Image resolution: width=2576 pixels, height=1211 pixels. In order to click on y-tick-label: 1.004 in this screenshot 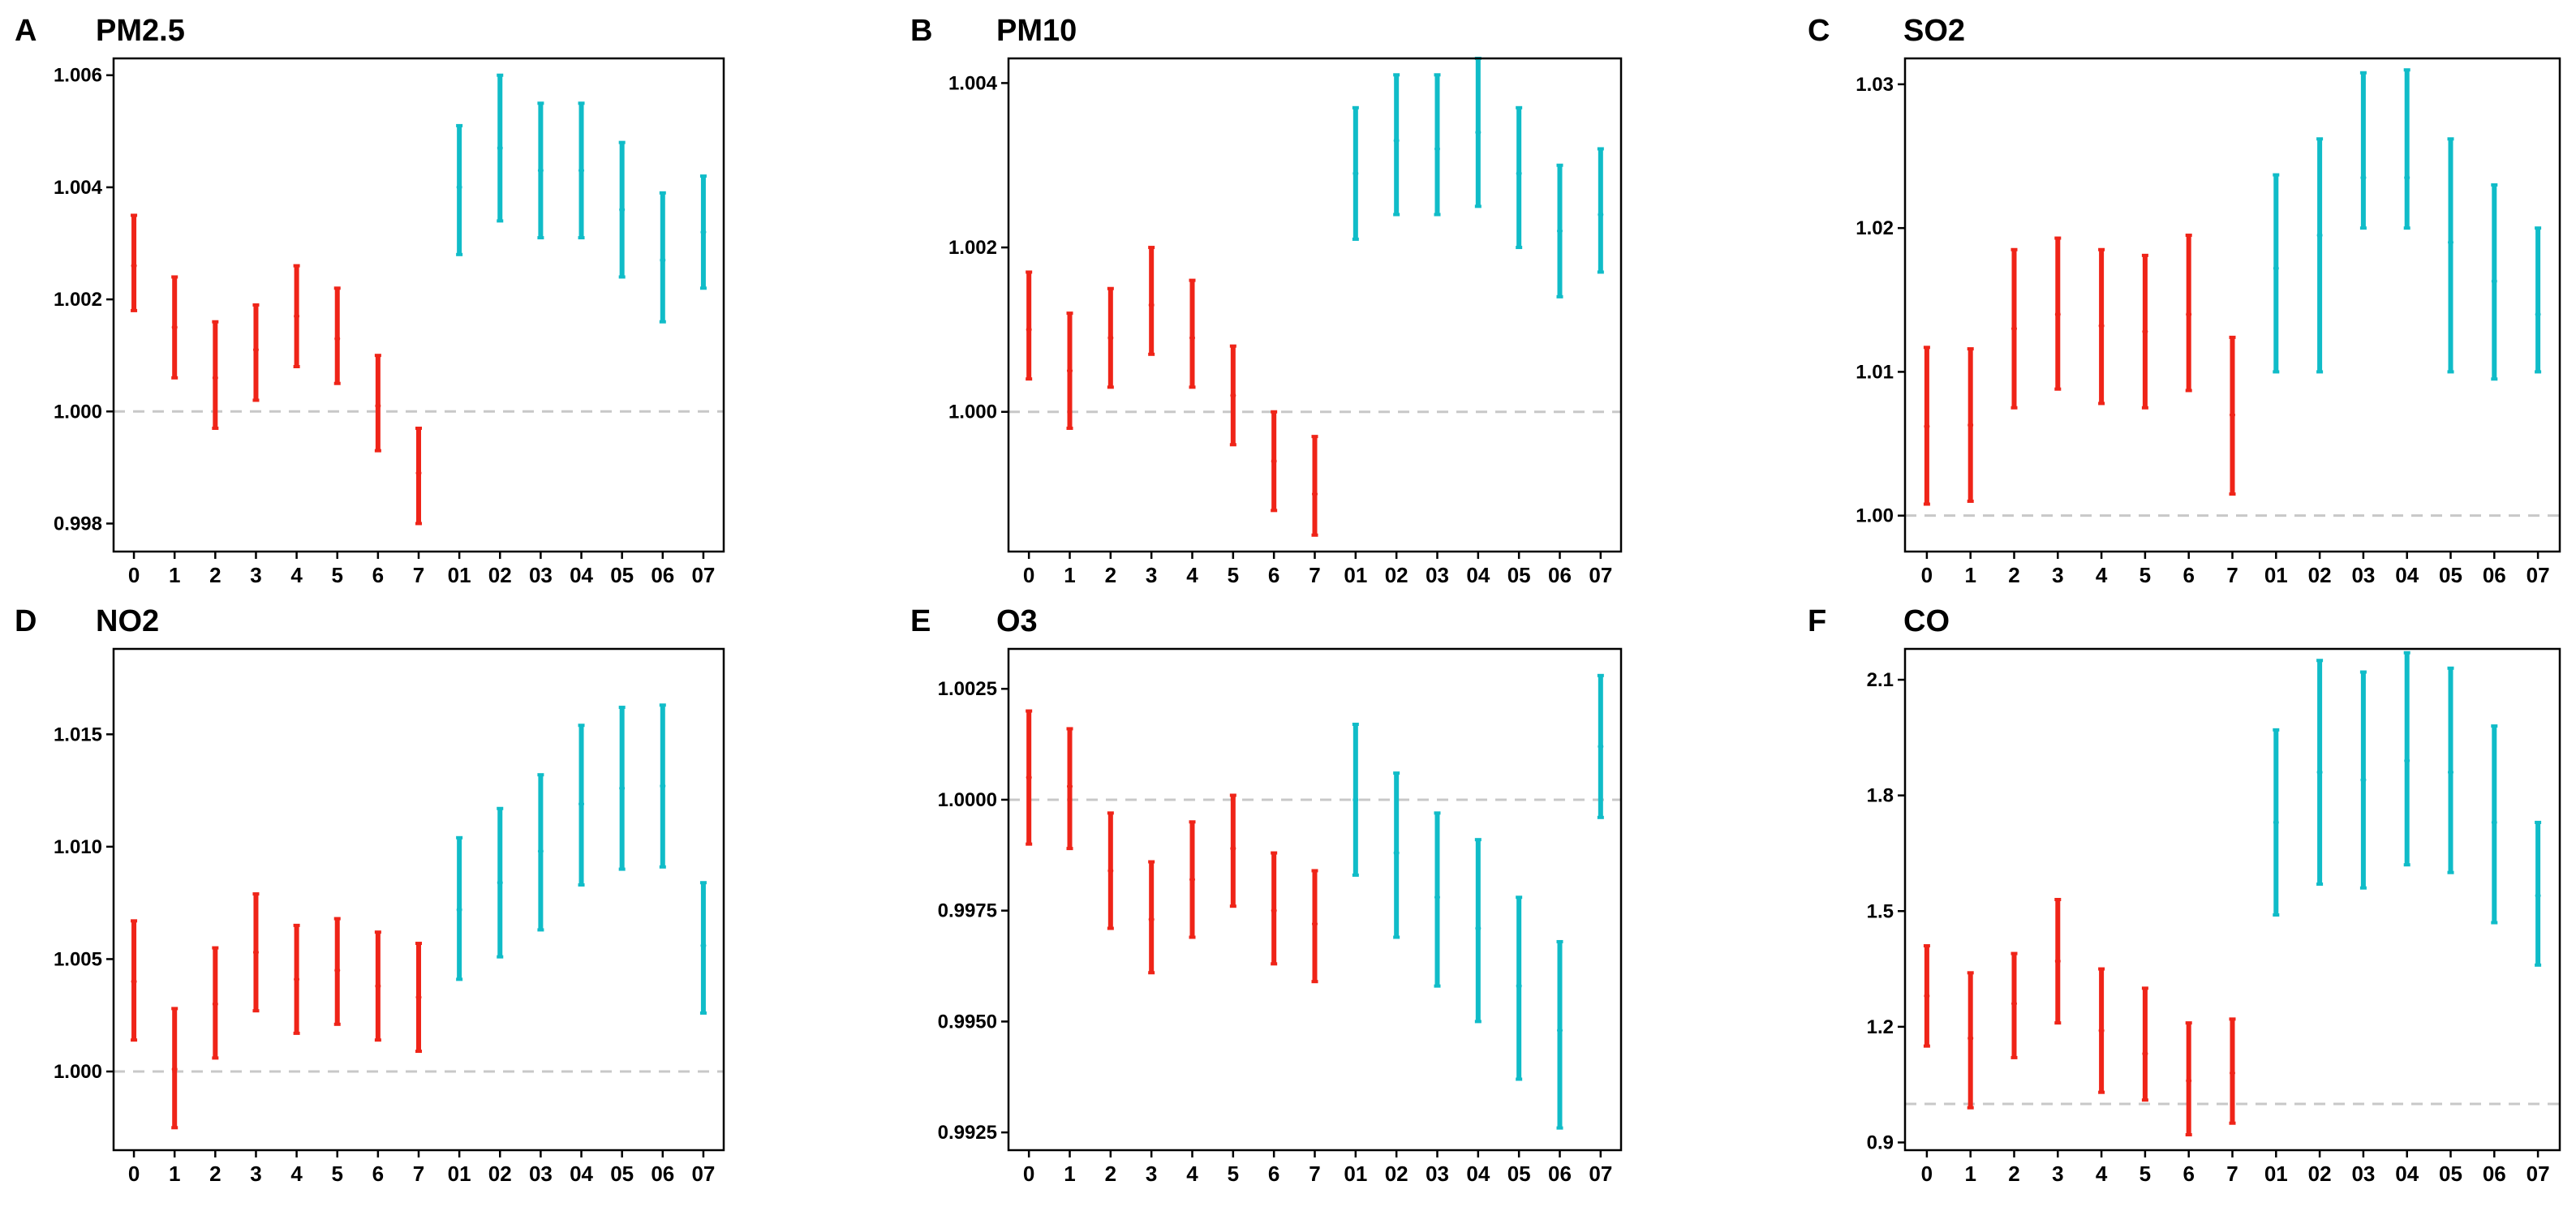, I will do `click(973, 83)`.